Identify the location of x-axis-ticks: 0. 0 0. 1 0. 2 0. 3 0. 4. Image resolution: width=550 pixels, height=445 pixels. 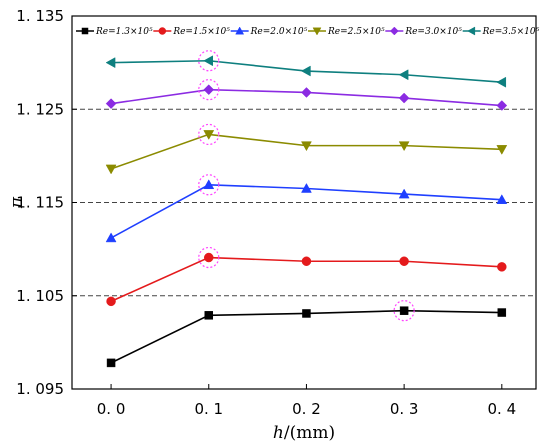
(306, 401).